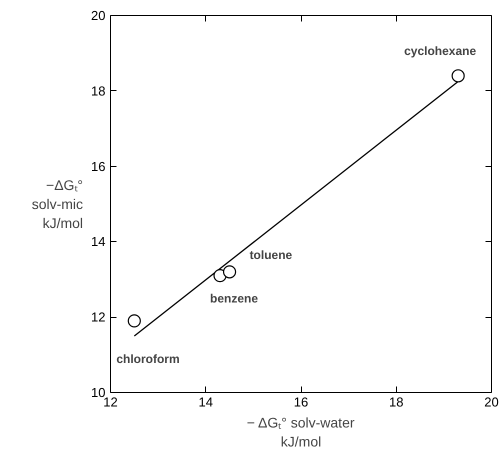 This screenshot has height=467, width=503. I want to click on y-tick-label: 14, so click(98, 242).